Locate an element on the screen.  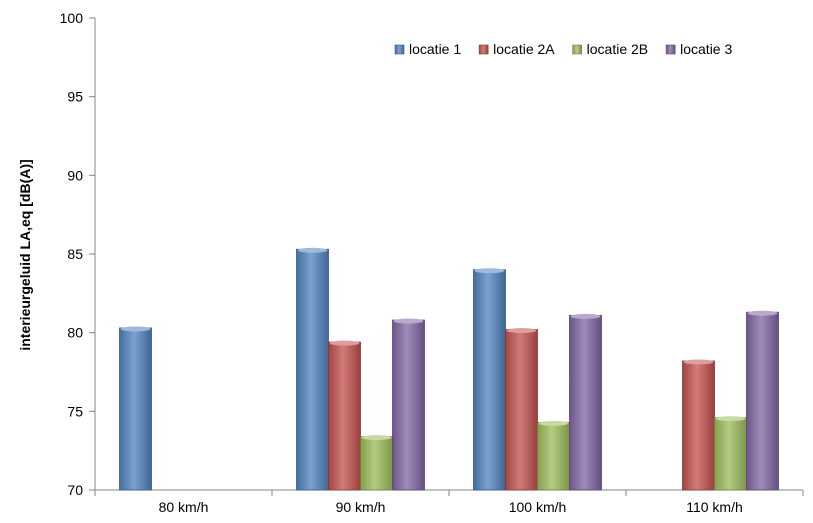
y-tick-label: 85 is located at coordinates (75, 254).